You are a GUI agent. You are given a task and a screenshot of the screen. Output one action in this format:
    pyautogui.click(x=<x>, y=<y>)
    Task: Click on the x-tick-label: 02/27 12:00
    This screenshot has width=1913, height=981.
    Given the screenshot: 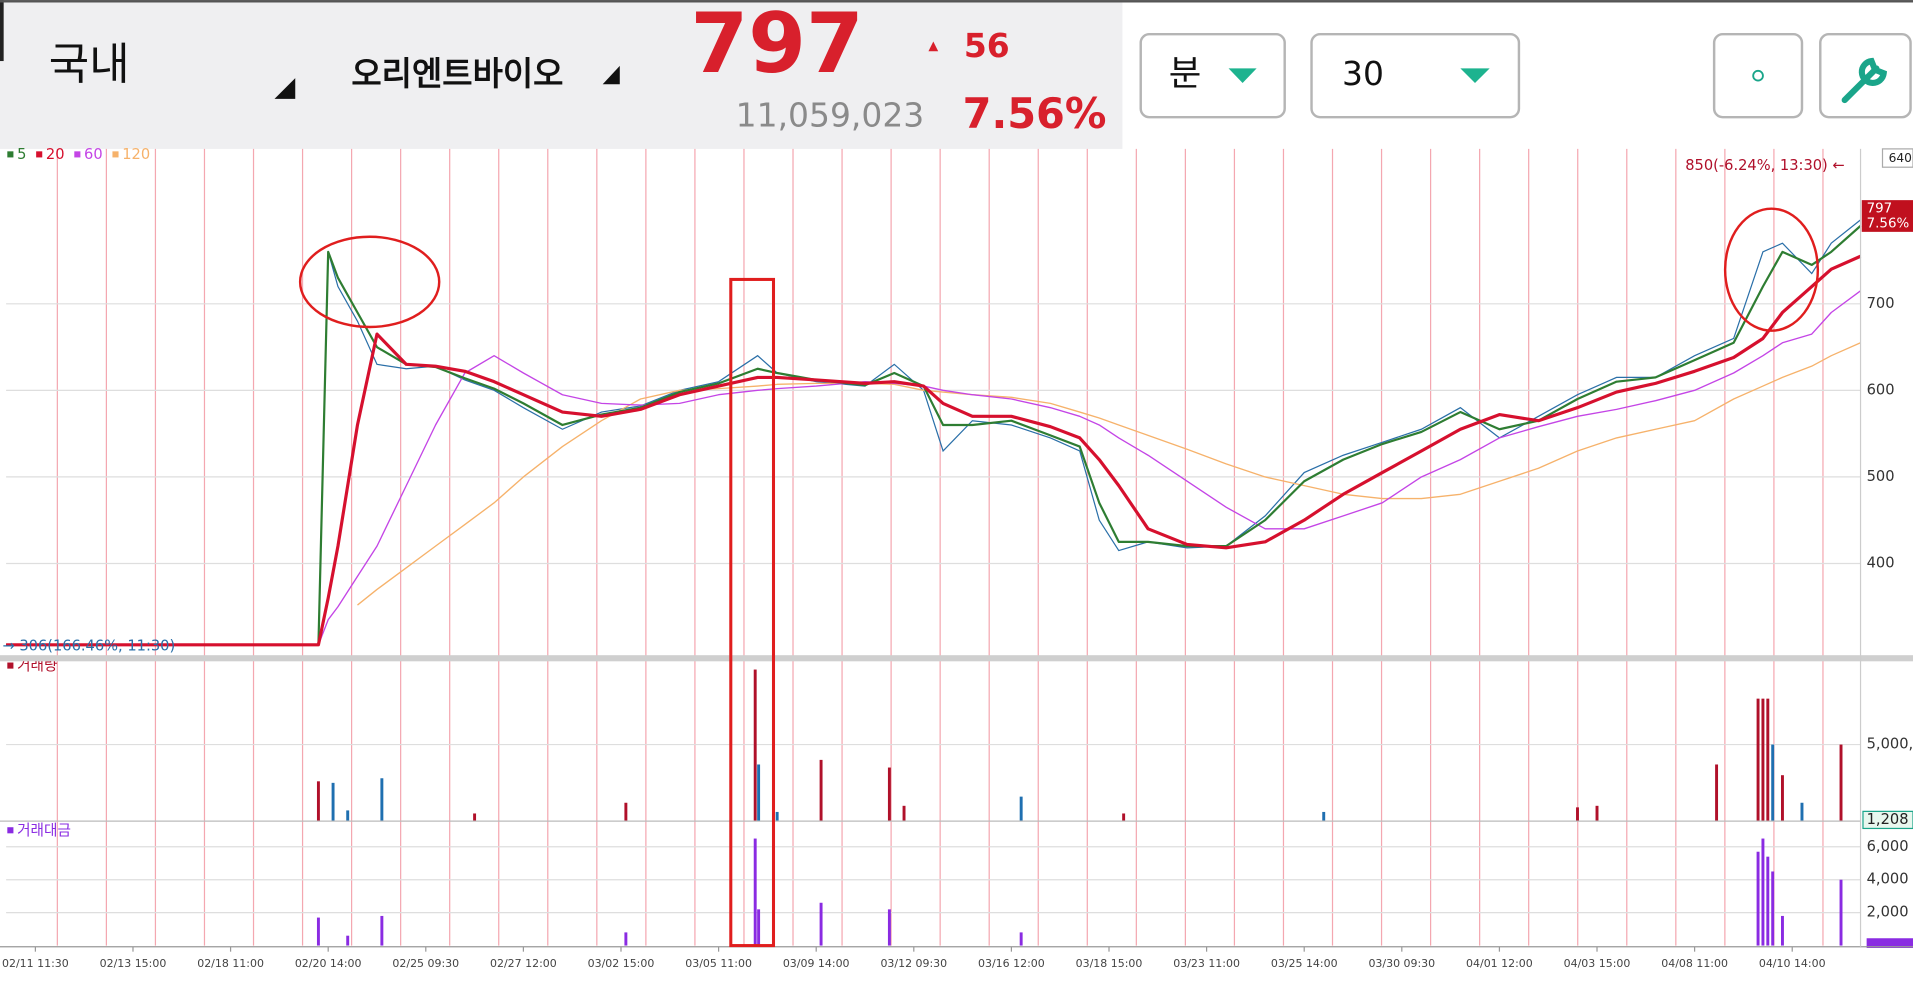 What is the action you would take?
    pyautogui.click(x=523, y=963)
    